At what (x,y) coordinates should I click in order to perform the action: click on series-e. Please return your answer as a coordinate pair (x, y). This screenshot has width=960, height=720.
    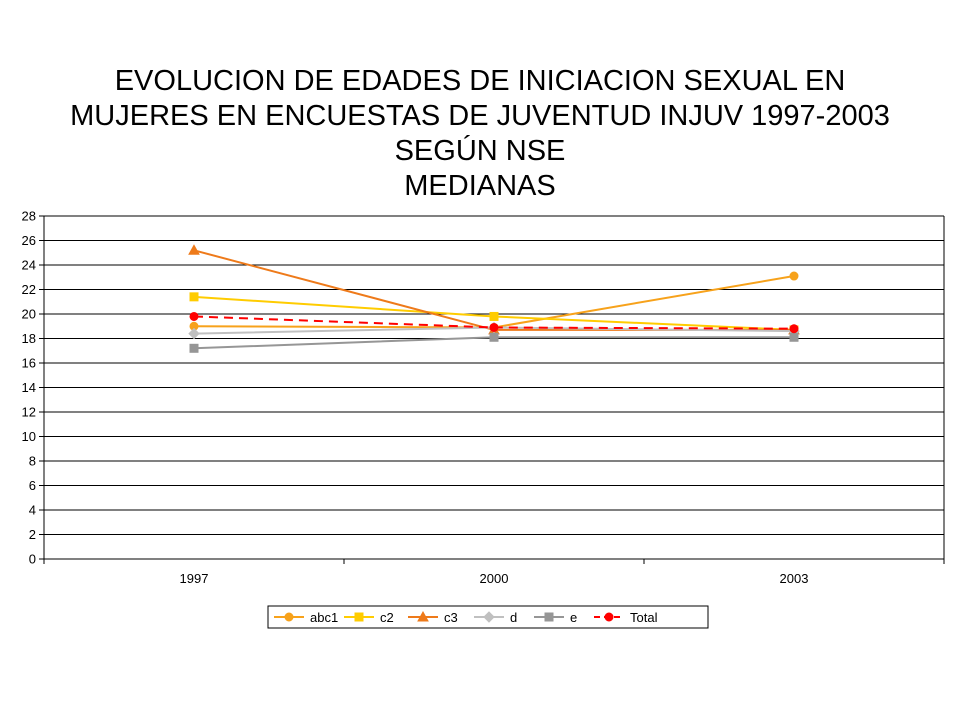
    Looking at the image, I should click on (494, 342).